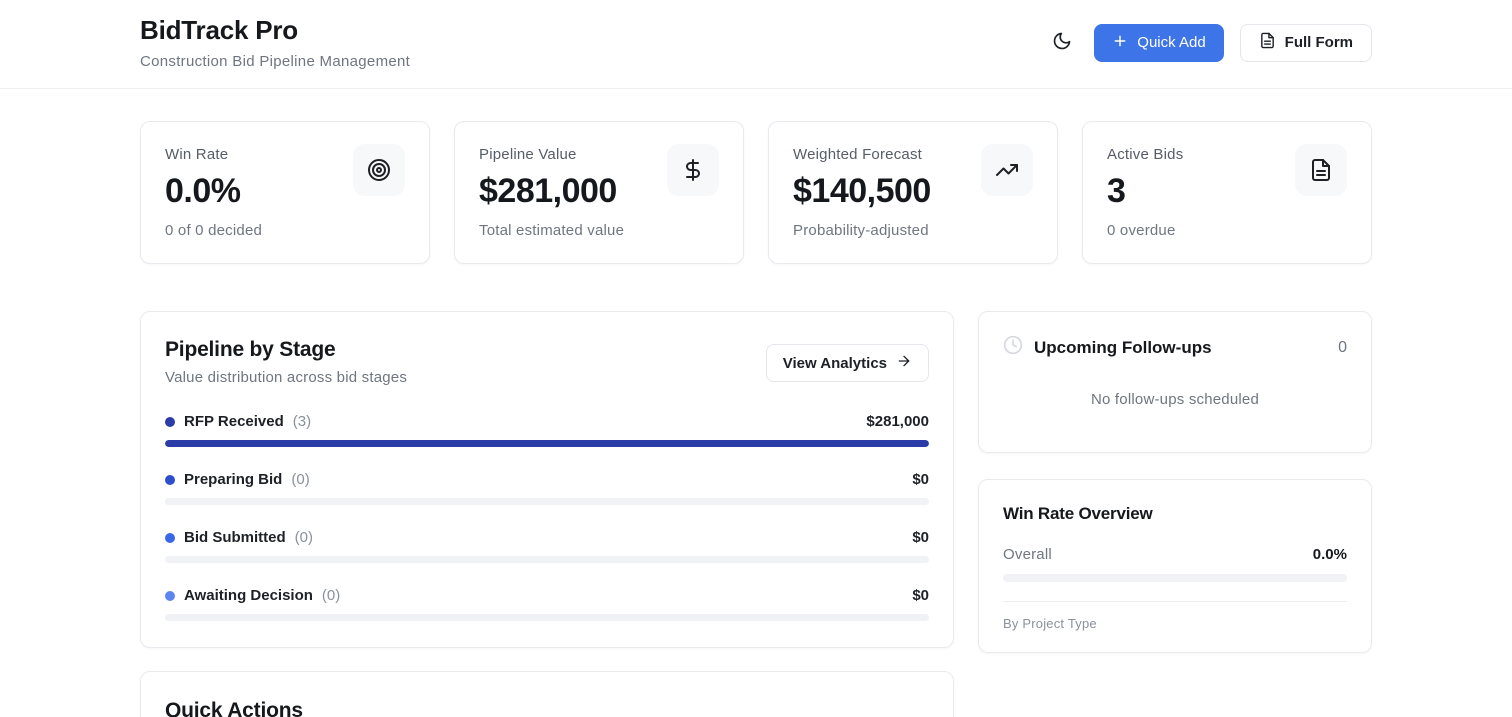 Image resolution: width=1512 pixels, height=717 pixels. I want to click on view-analytics-label: View Analytics, so click(834, 363).